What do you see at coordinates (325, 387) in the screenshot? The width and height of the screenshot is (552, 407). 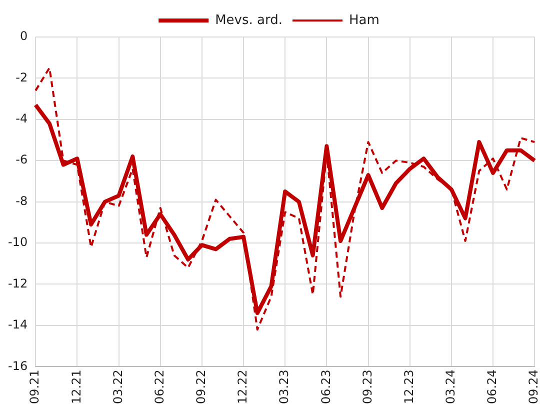 I see `x-tick-label: 06.23` at bounding box center [325, 387].